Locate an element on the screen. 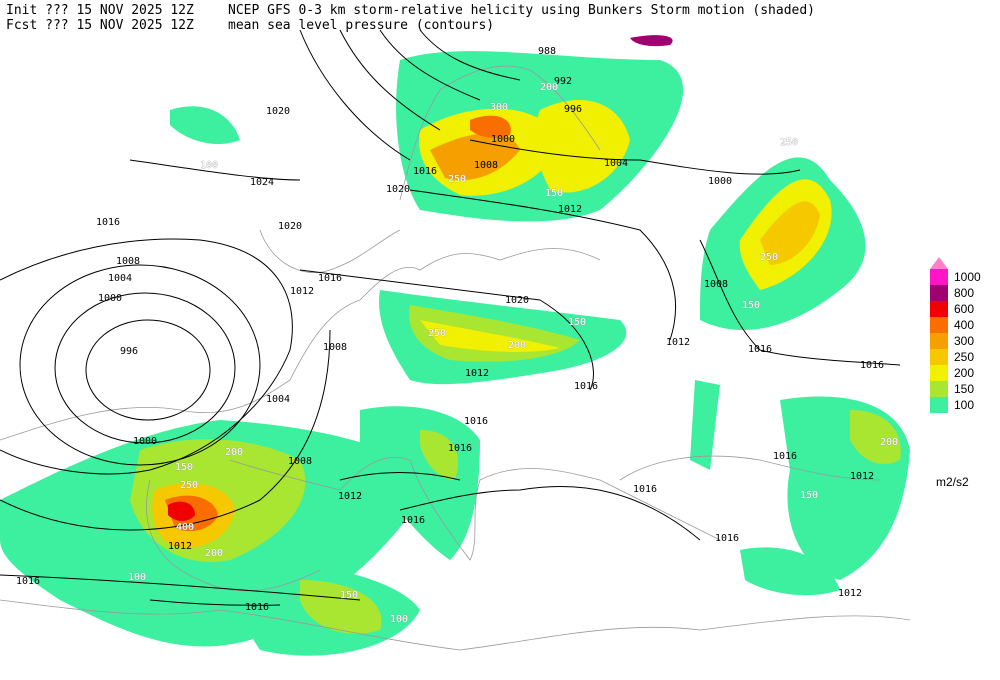 The height and width of the screenshot is (680, 1000). isobar-label: 988 is located at coordinates (547, 51).